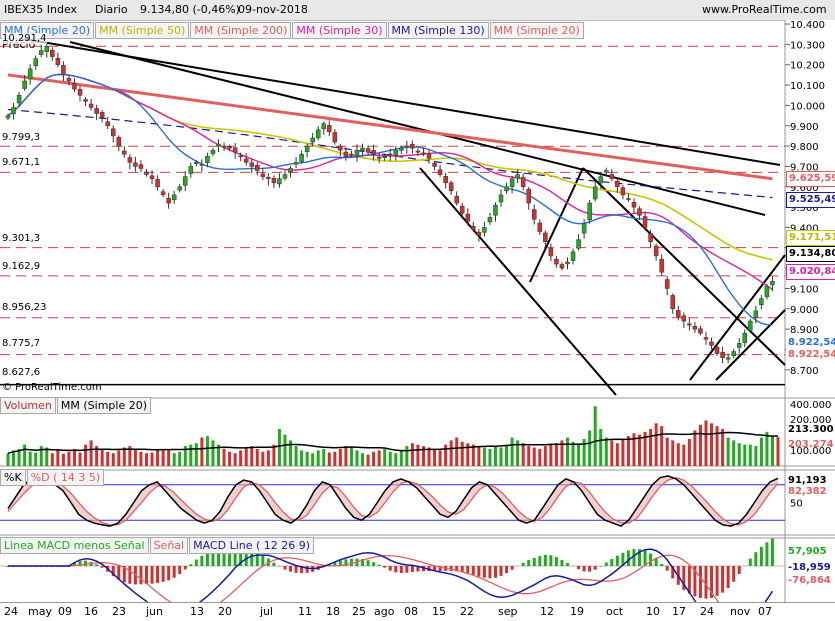  Describe the element at coordinates (24, 38) in the screenshot. I see `level-label: 10.291,4` at that location.